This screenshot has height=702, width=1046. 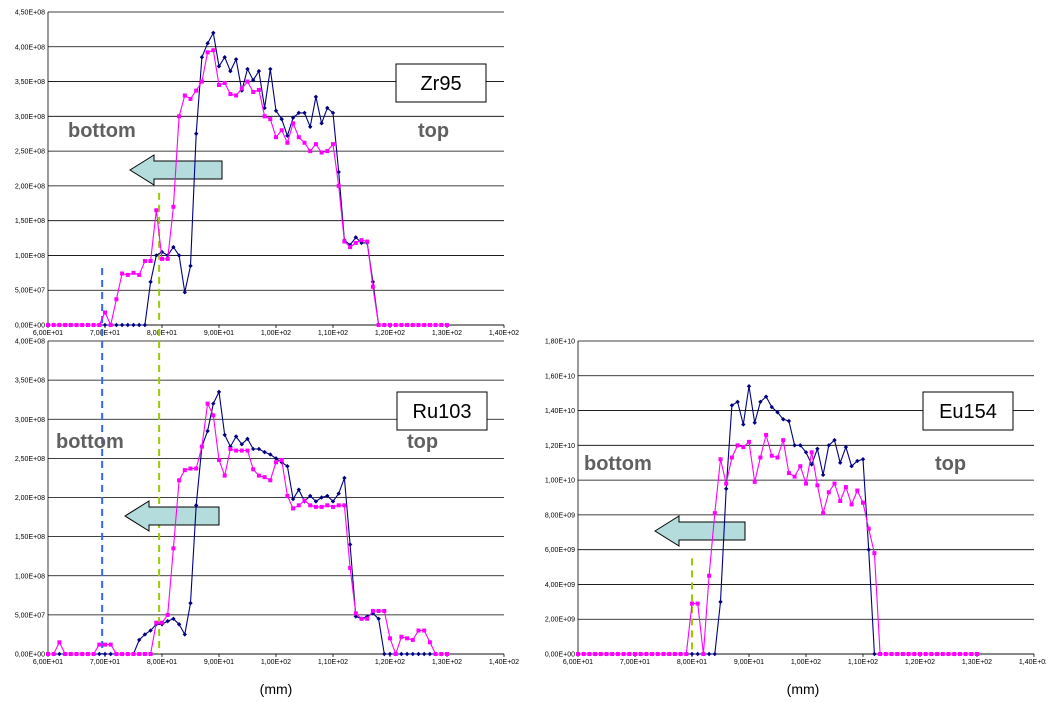 What do you see at coordinates (560, 342) in the screenshot?
I see `y-tick-label: 1,80E+10` at bounding box center [560, 342].